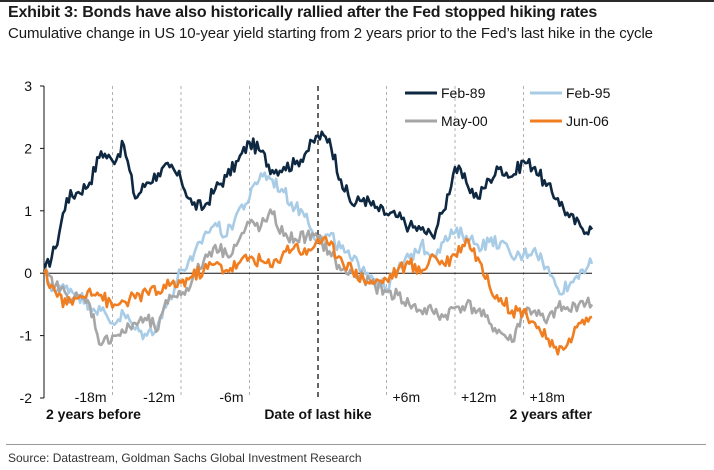  Describe the element at coordinates (464, 121) in the screenshot. I see `legend-label: May-00` at that location.